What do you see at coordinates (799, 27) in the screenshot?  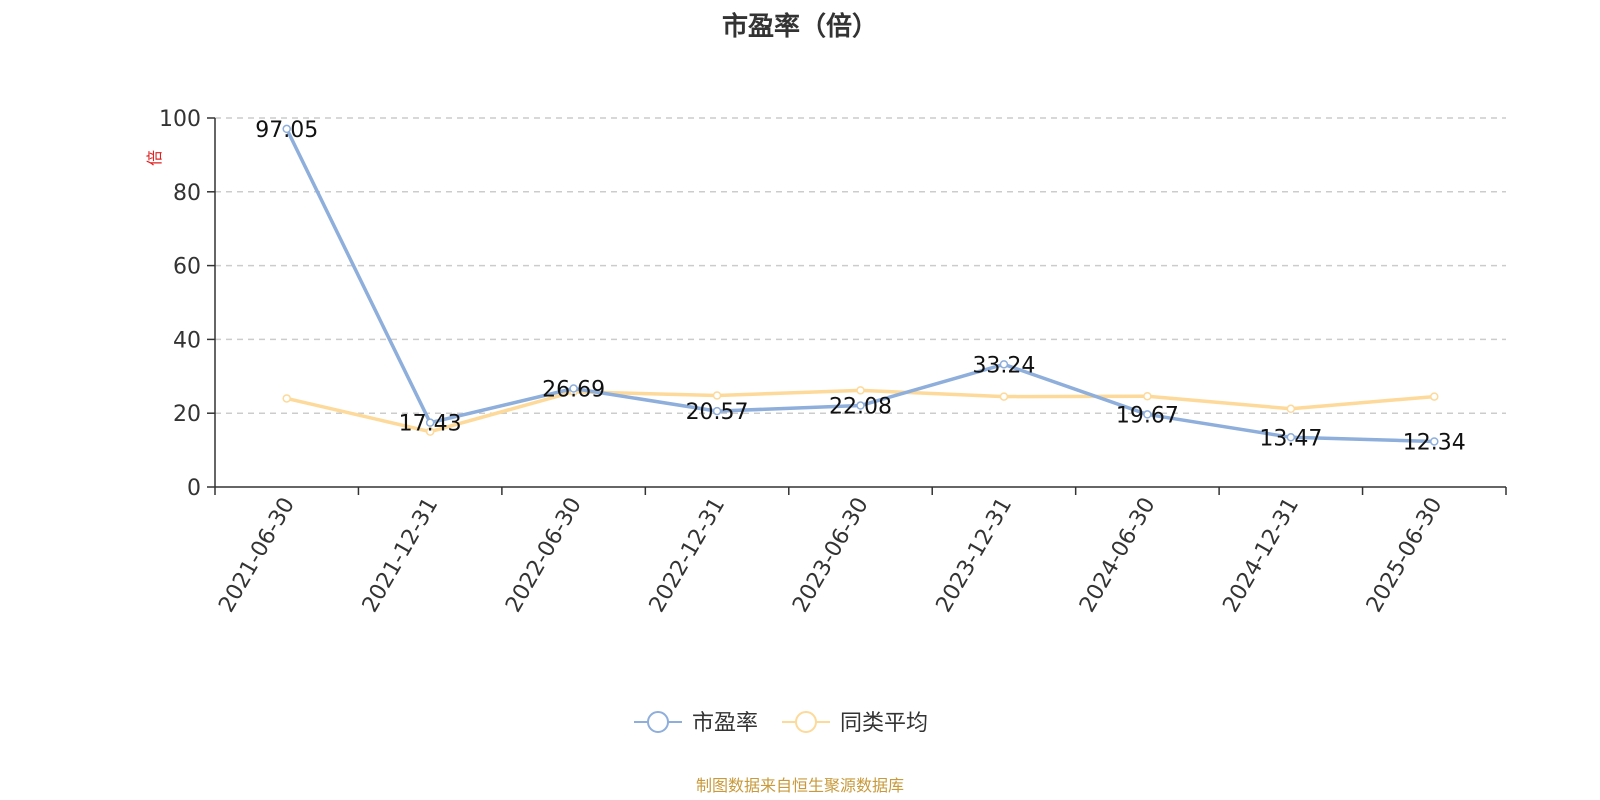 I see `chart-title: 市盈率（倍）` at bounding box center [799, 27].